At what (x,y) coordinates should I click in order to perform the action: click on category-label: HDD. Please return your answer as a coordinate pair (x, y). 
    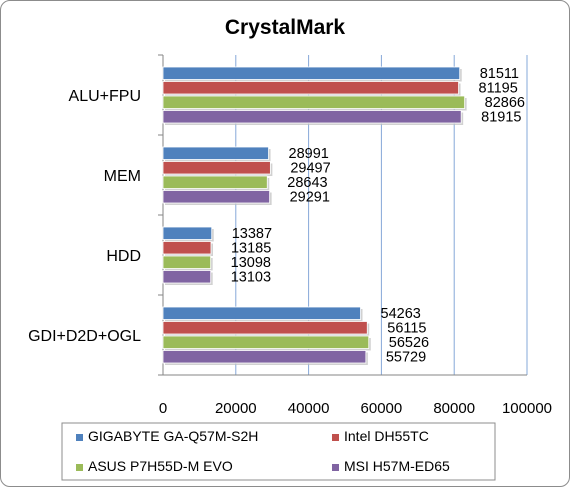
    Looking at the image, I should click on (123, 256).